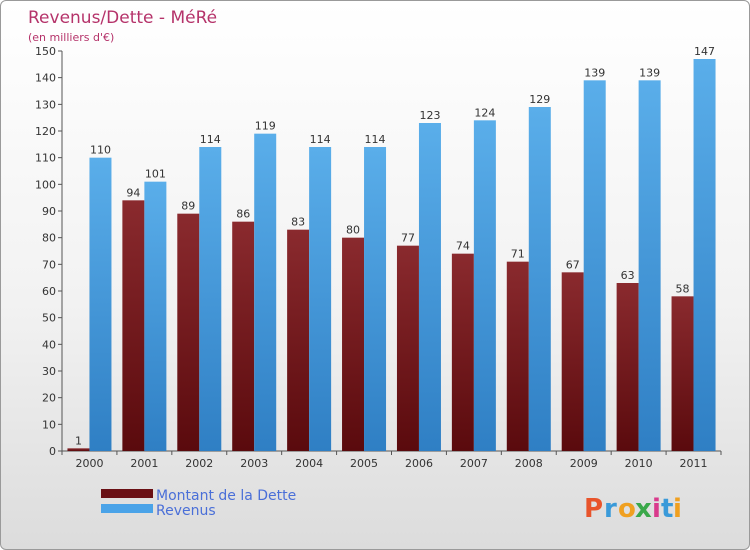  What do you see at coordinates (45, 78) in the screenshot?
I see `y-tick-label: 140` at bounding box center [45, 78].